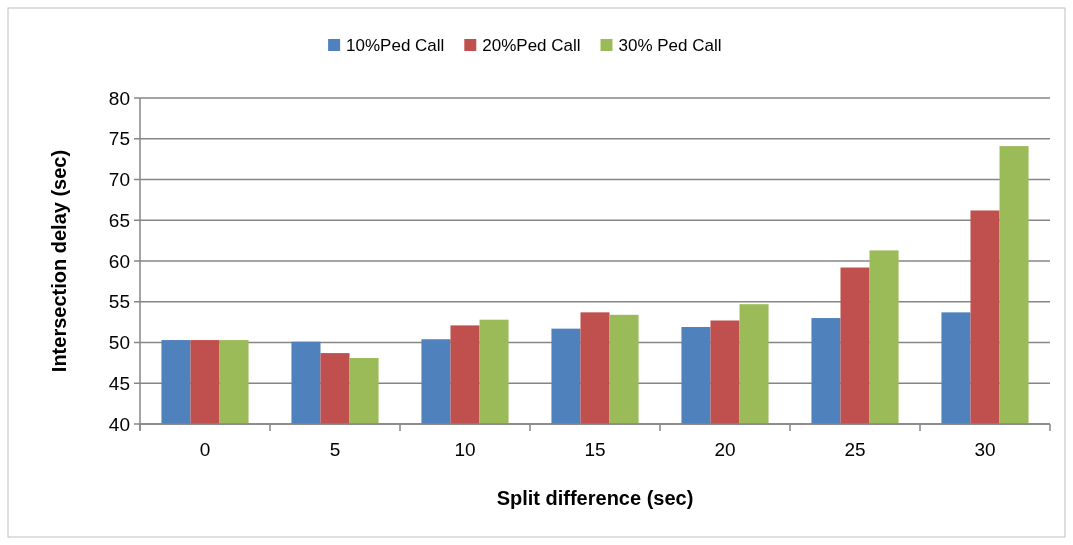  I want to click on y-tick-label: 80, so click(119, 98).